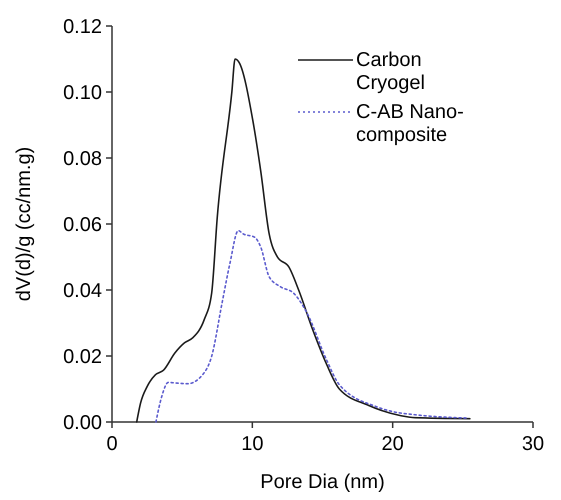 Image resolution: width=561 pixels, height=500 pixels. I want to click on y-tick-label: 0.10, so click(82, 93).